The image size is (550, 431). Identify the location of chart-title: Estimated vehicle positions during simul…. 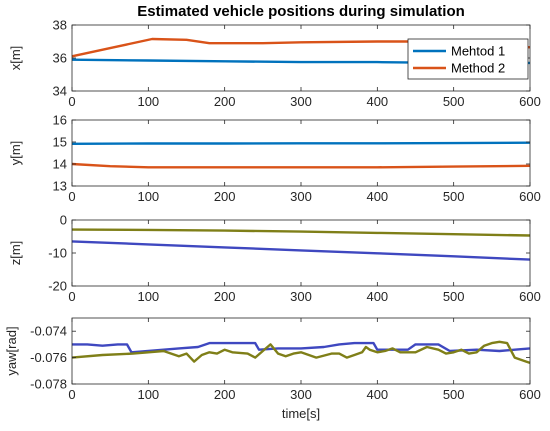
(301, 11).